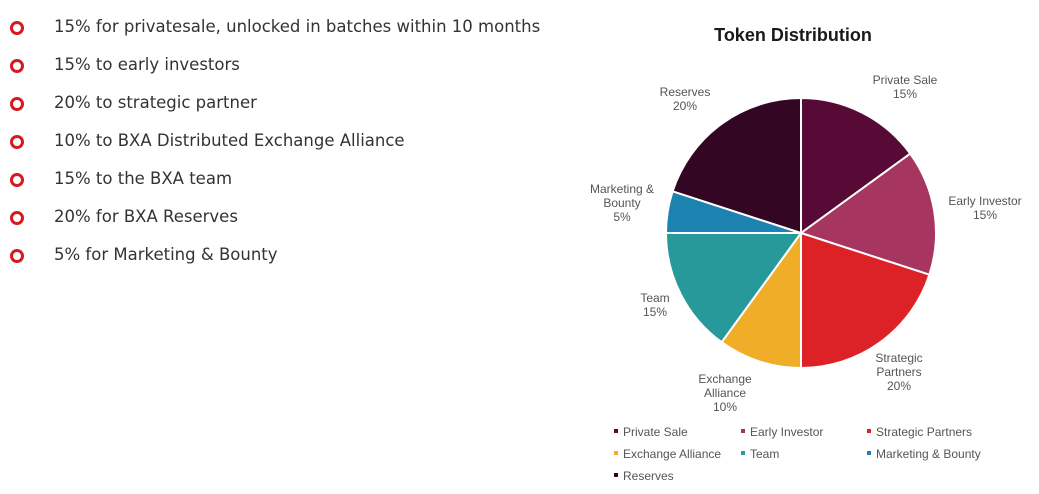 This screenshot has height=494, width=1039. What do you see at coordinates (622, 203) in the screenshot?
I see `slice-label-marketing-bounty: Marketing & Bounty 5%` at bounding box center [622, 203].